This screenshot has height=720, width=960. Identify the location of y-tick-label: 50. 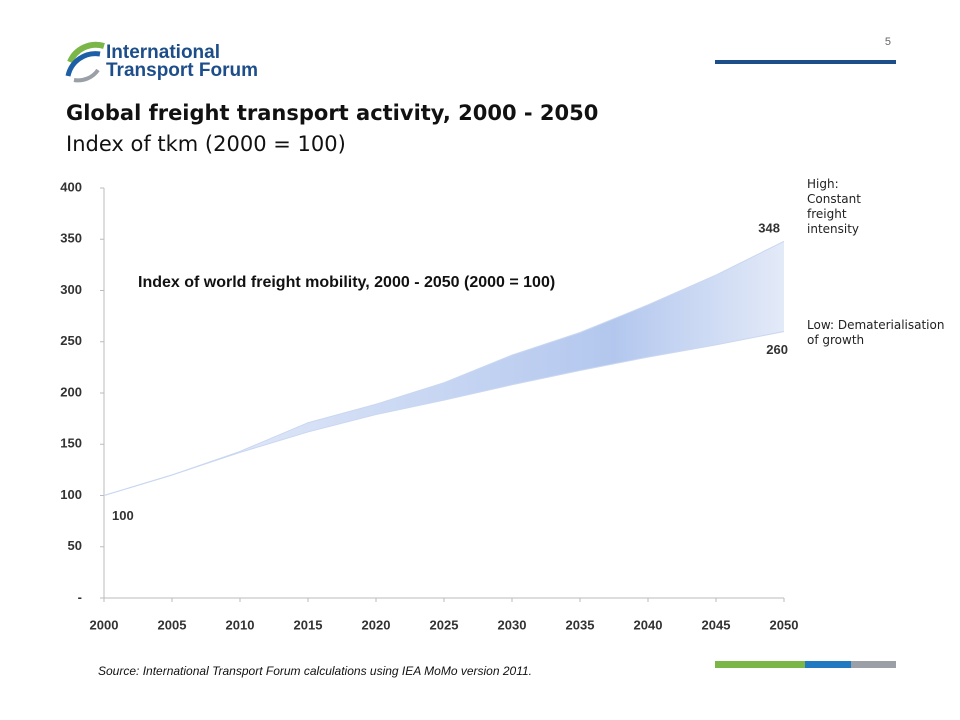
(75, 545).